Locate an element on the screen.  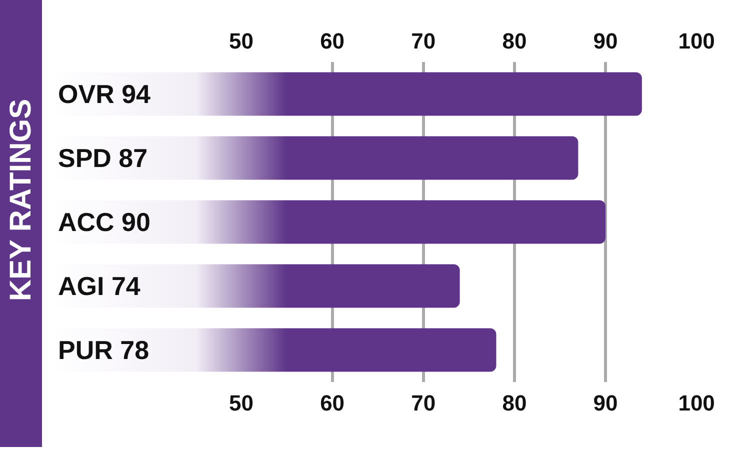
x2-tick-label: 50 is located at coordinates (241, 41).